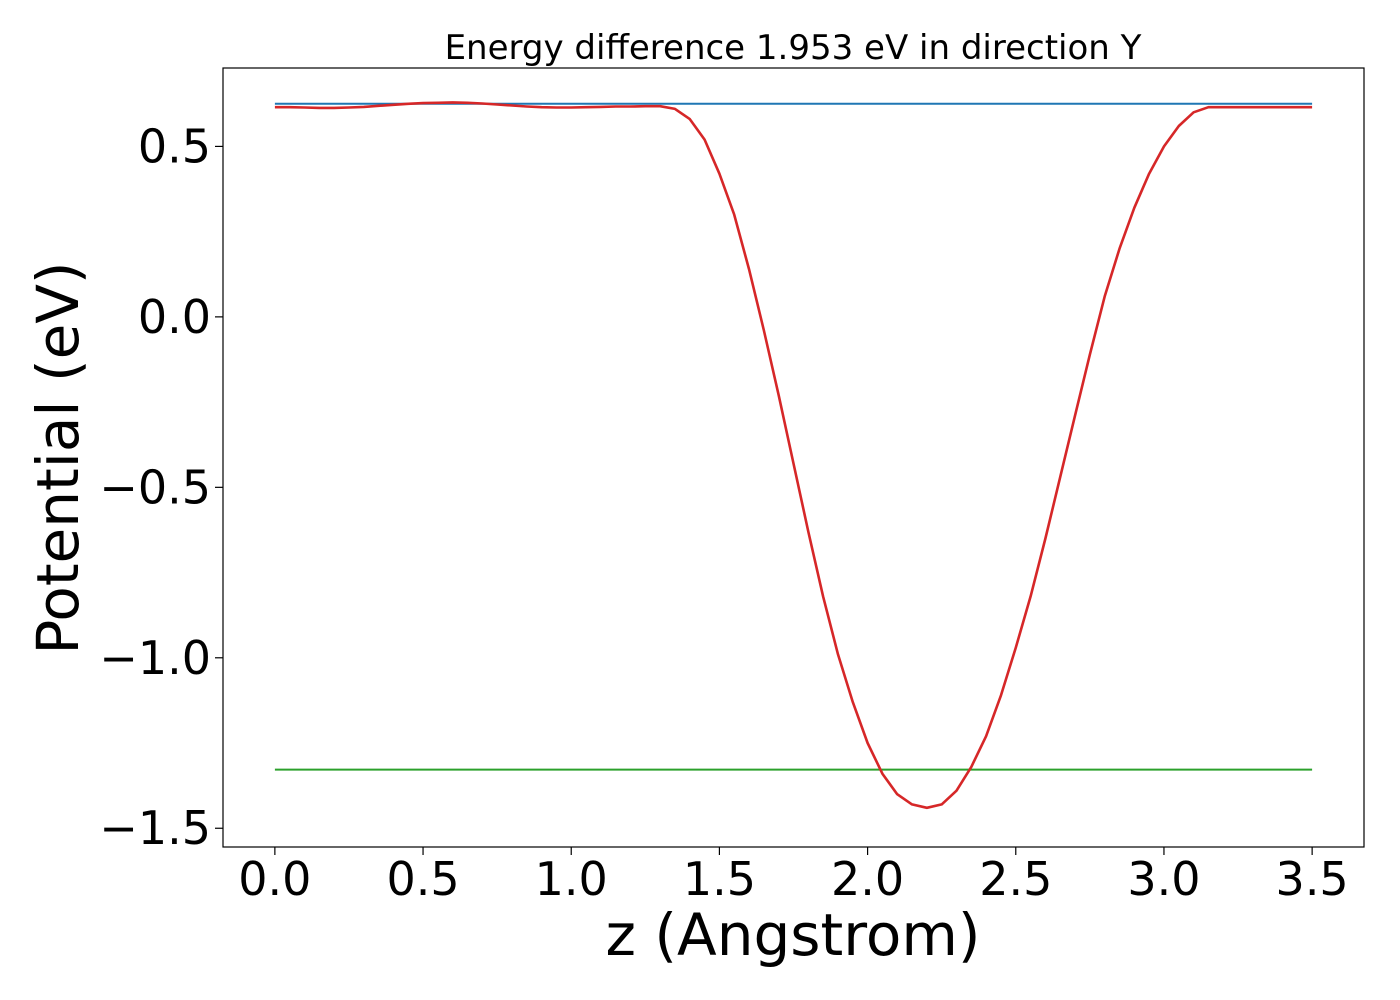 This screenshot has height=1000, width=1400. What do you see at coordinates (274, 879) in the screenshot?
I see `x-tick-label: 0.0` at bounding box center [274, 879].